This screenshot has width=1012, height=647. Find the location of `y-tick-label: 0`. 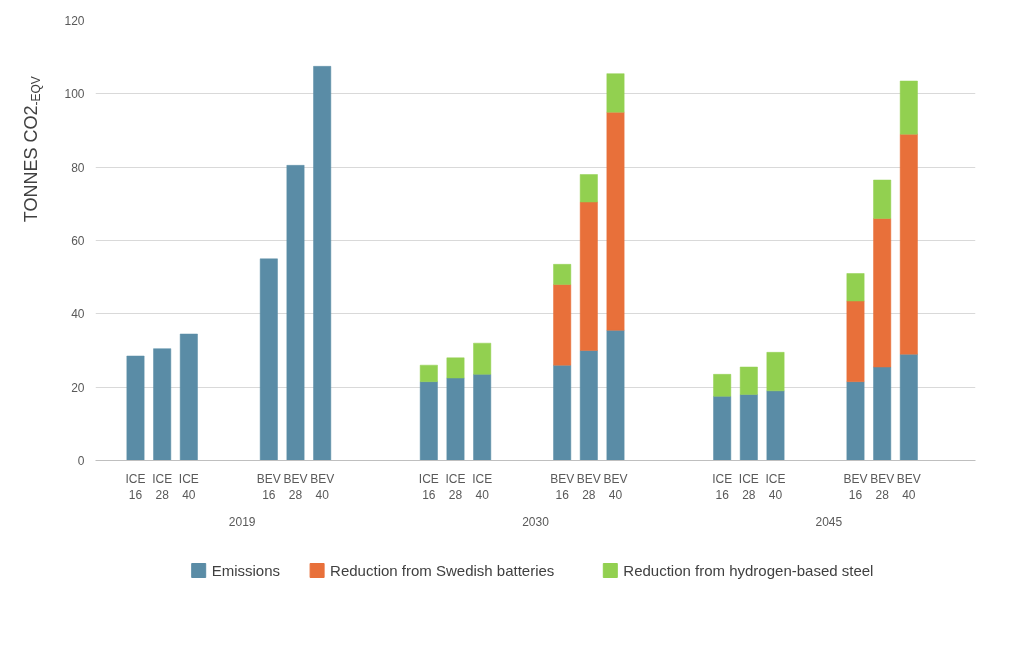

y-tick-label: 0 is located at coordinates (81, 461).